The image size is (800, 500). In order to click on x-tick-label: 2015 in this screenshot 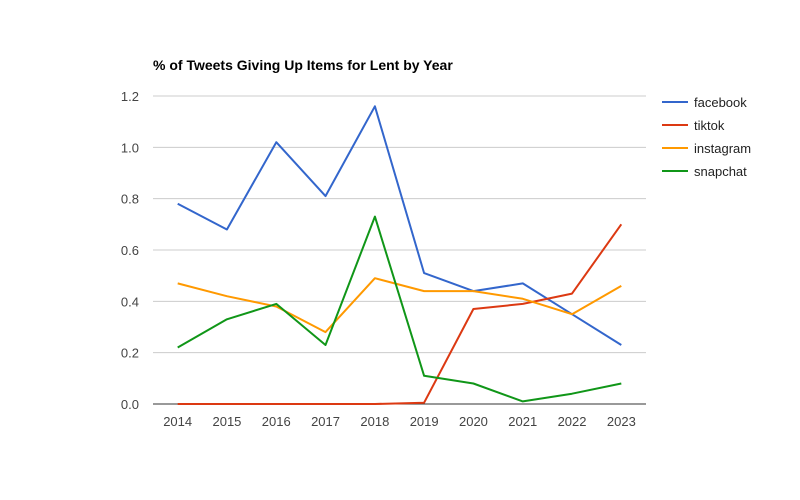, I will do `click(226, 421)`.